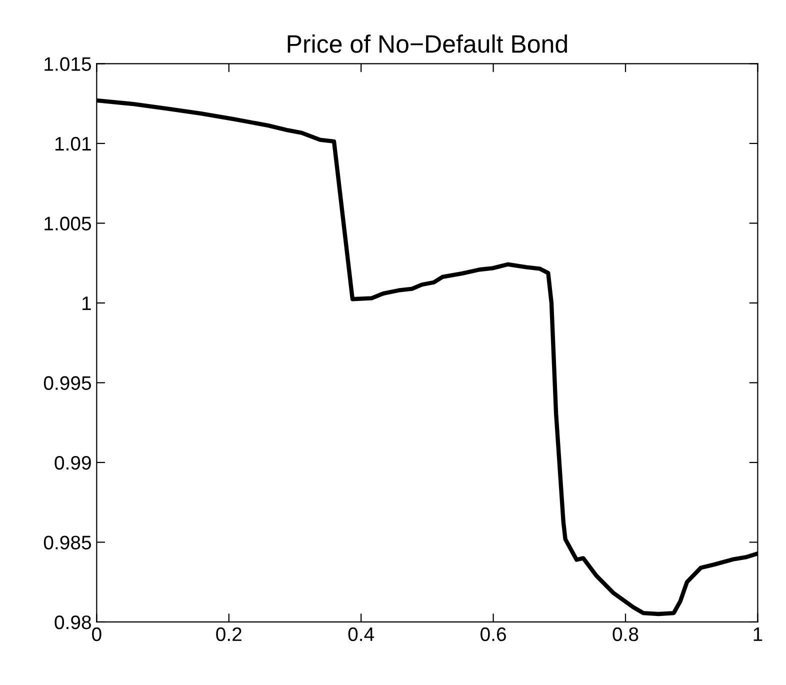 This screenshot has width=786, height=685. Describe the element at coordinates (758, 634) in the screenshot. I see `x-tick-label: 1` at that location.